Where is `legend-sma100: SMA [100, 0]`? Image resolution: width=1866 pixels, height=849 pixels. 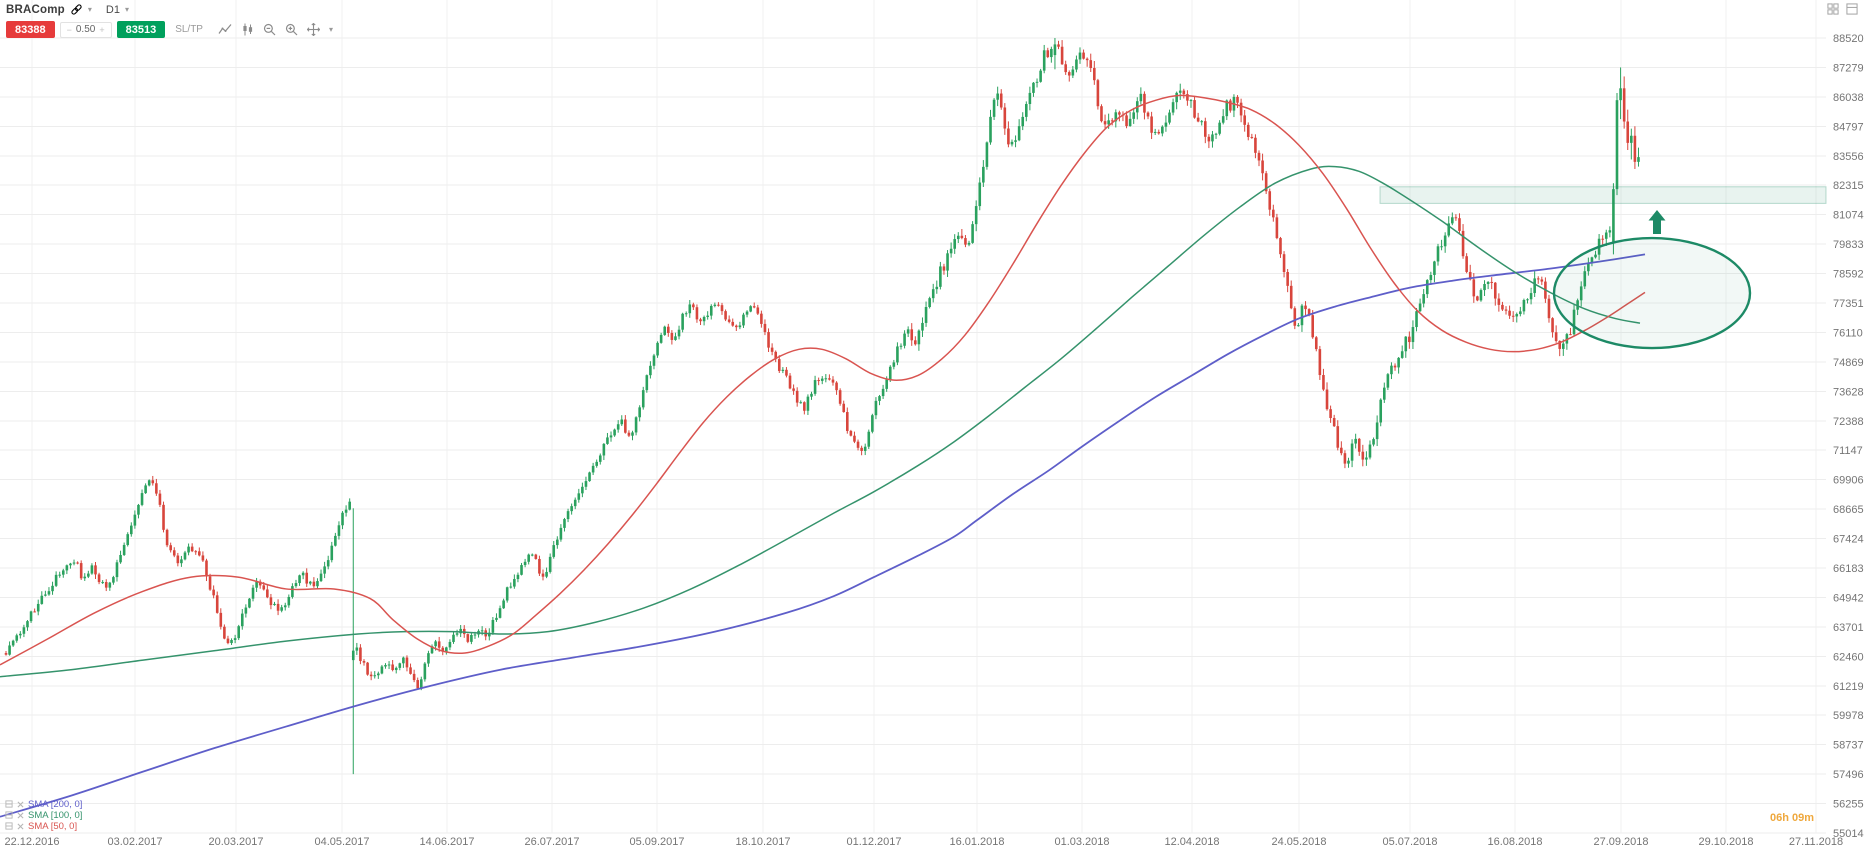 legend-sma100: SMA [100, 0] is located at coordinates (44, 815).